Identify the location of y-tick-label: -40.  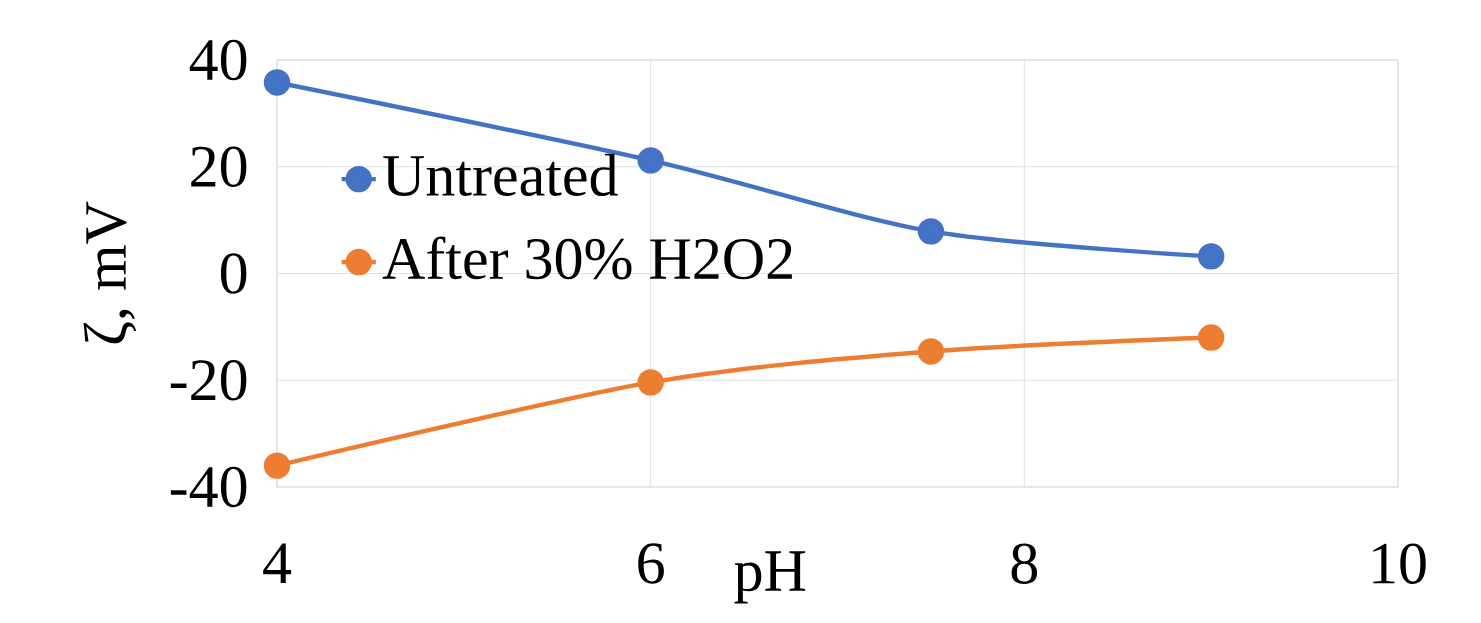
(208, 487).